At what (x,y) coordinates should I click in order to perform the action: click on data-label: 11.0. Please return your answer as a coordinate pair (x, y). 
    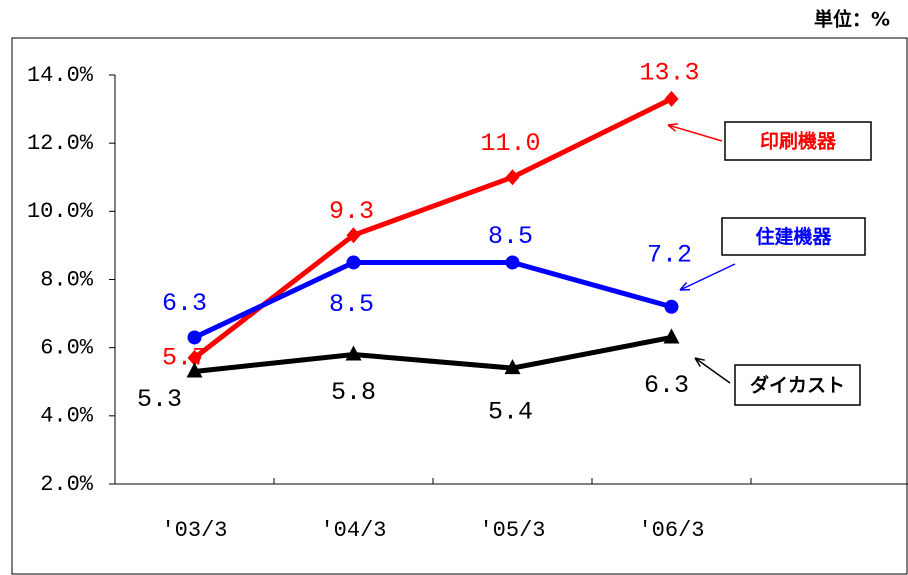
    Looking at the image, I should click on (510, 143).